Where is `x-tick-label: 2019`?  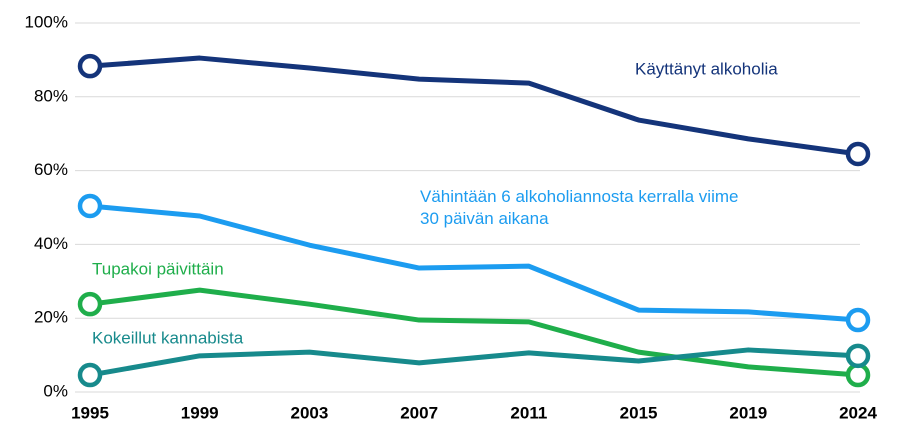
x-tick-label: 2019 is located at coordinates (748, 412).